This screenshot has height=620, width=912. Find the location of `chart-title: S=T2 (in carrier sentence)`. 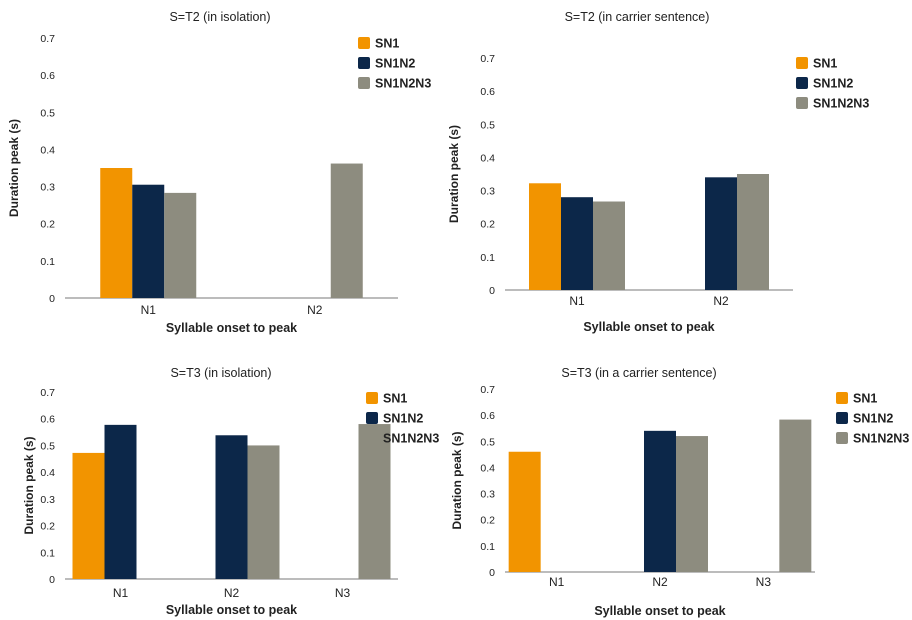

chart-title: S=T2 (in carrier sentence) is located at coordinates (637, 17).